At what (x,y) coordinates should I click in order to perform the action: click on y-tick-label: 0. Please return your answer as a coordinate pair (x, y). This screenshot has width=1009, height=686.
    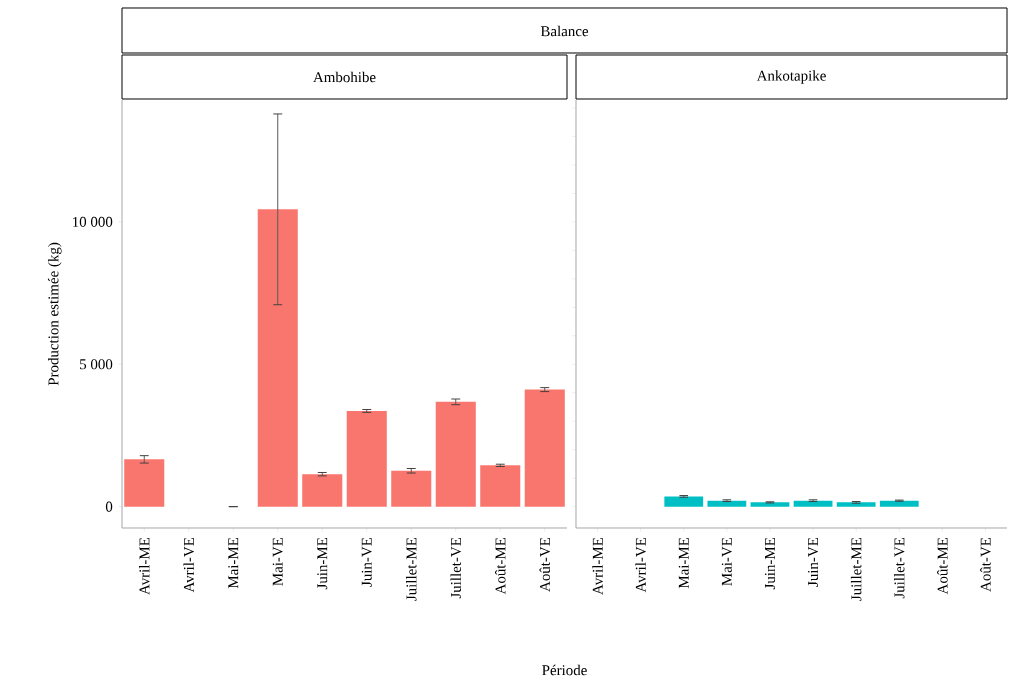
    Looking at the image, I should click on (109, 506).